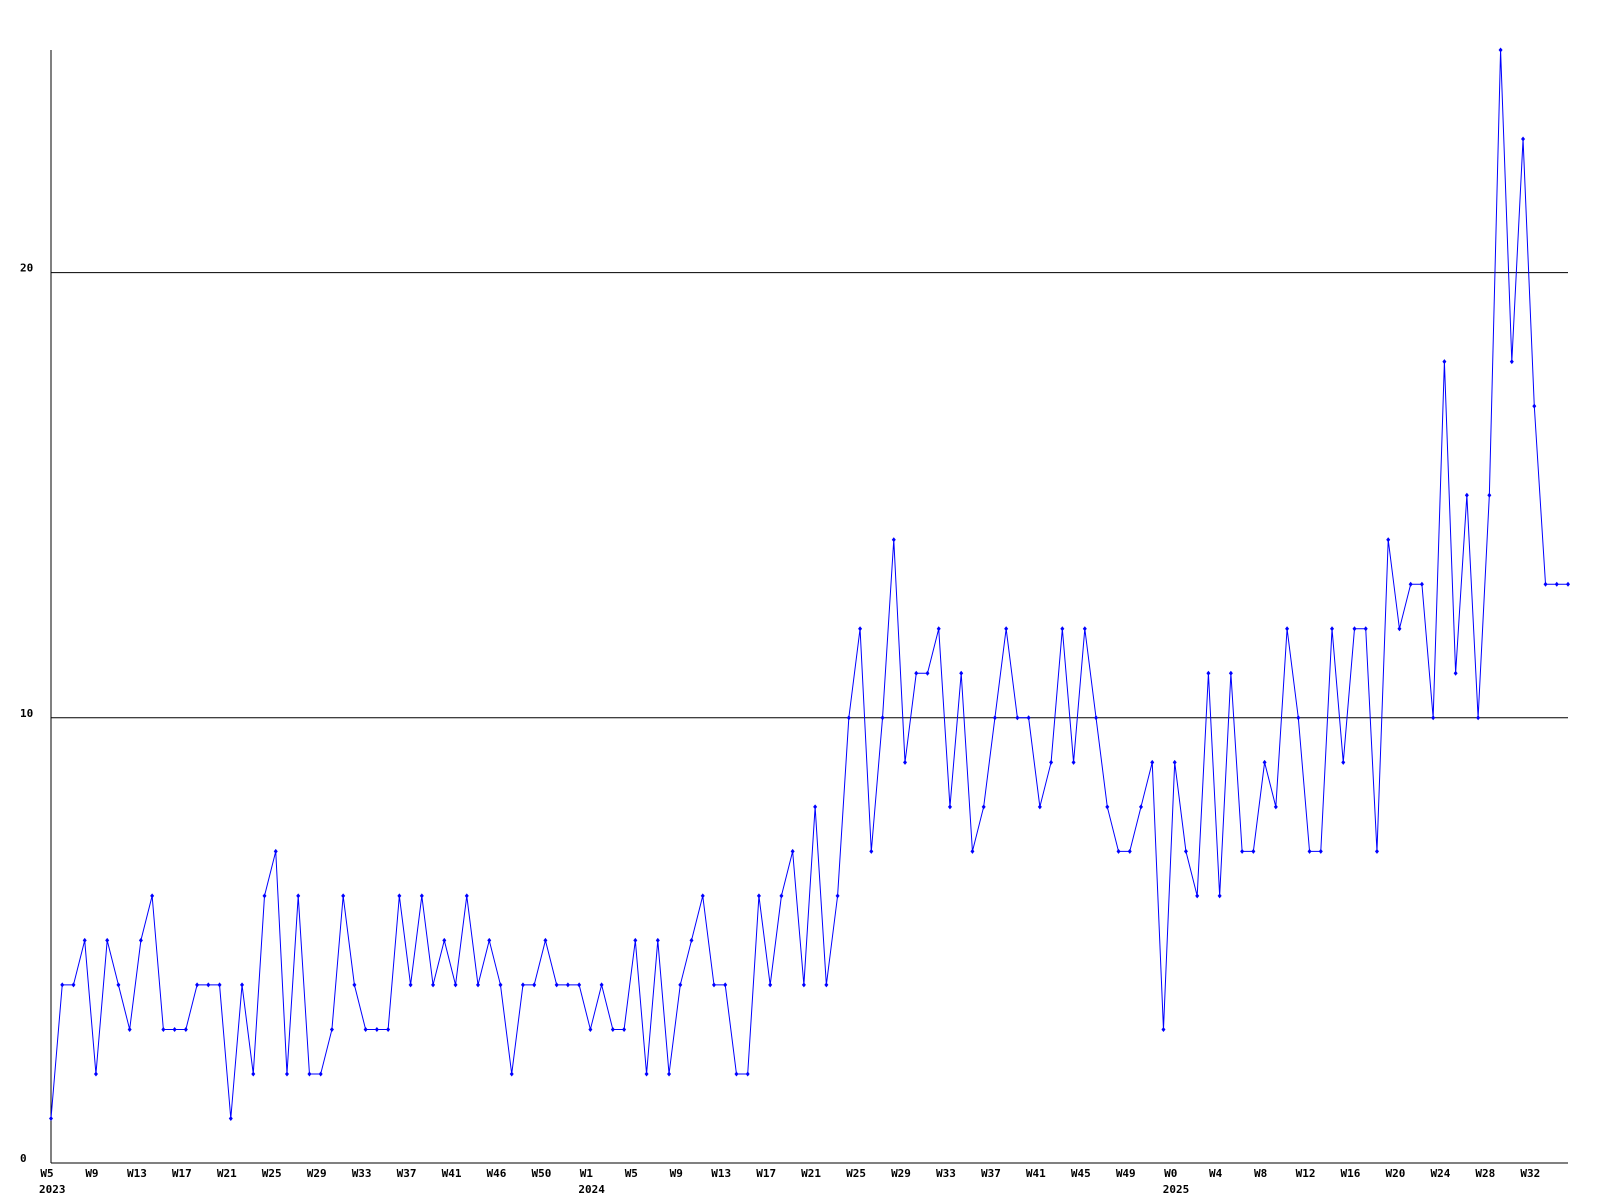 The width and height of the screenshot is (1600, 1200). Describe the element at coordinates (26, 268) in the screenshot. I see `y-tick-label: 20` at that location.